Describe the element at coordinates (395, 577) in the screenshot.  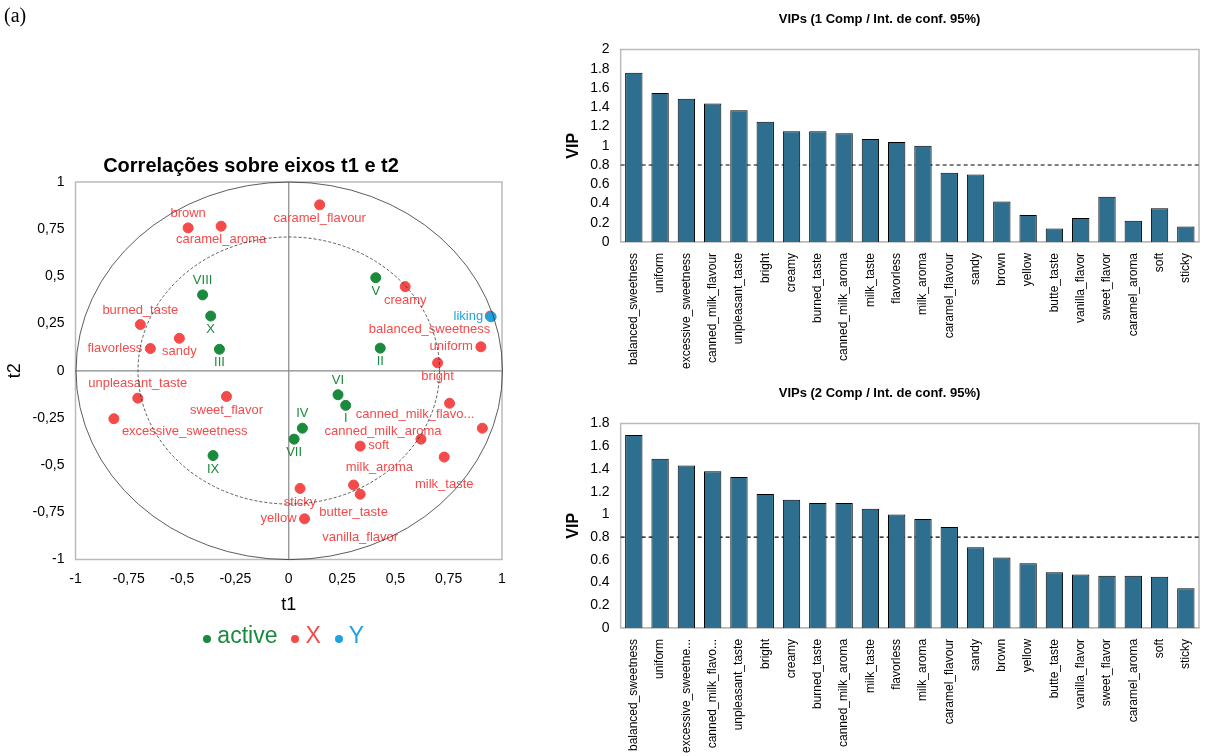
I see `x-tick-label: 0,5` at that location.